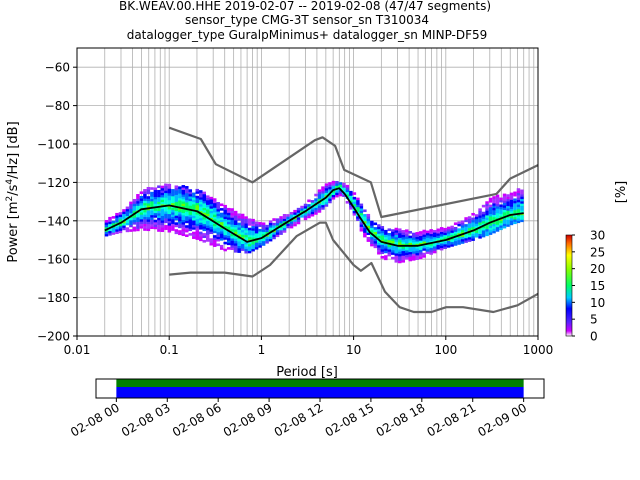  Describe the element at coordinates (307, 20) in the screenshot. I see `title-line-2: sensor_type CMG-3T sensor_sn T310034` at that location.